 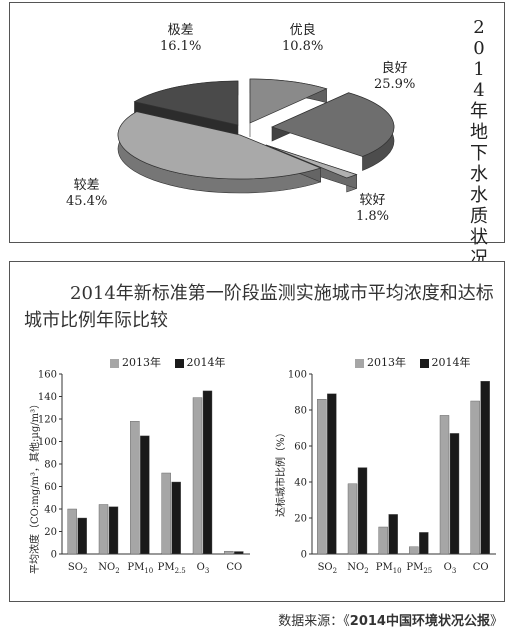 I want to click on pie-label-youliang: 优良 10.8%, so click(x=302, y=39).